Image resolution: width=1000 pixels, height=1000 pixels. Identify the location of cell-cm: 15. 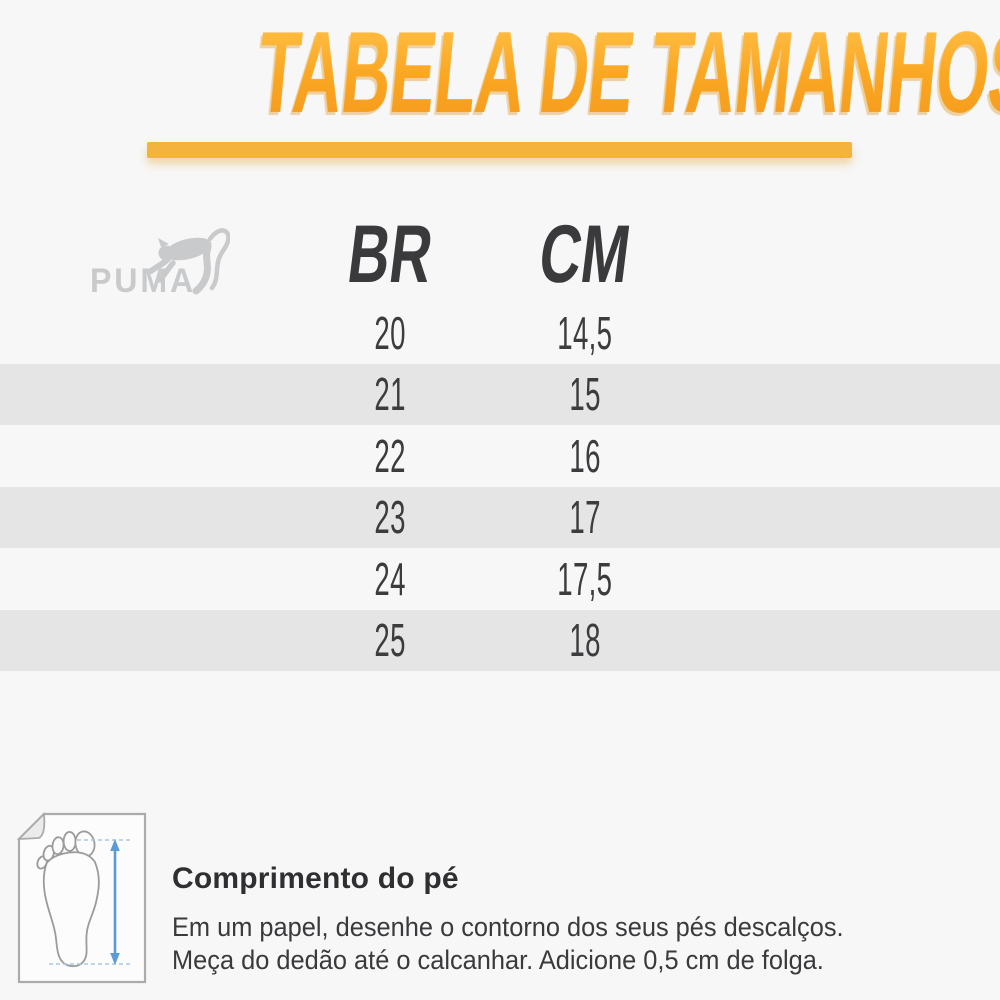
(585, 394).